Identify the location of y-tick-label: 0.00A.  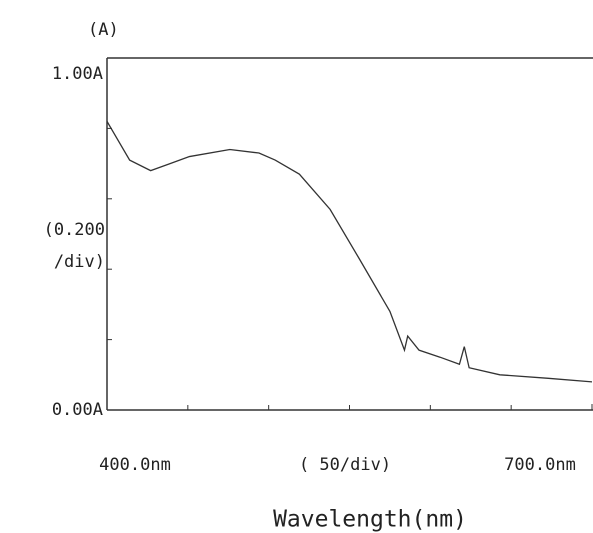
(77, 410).